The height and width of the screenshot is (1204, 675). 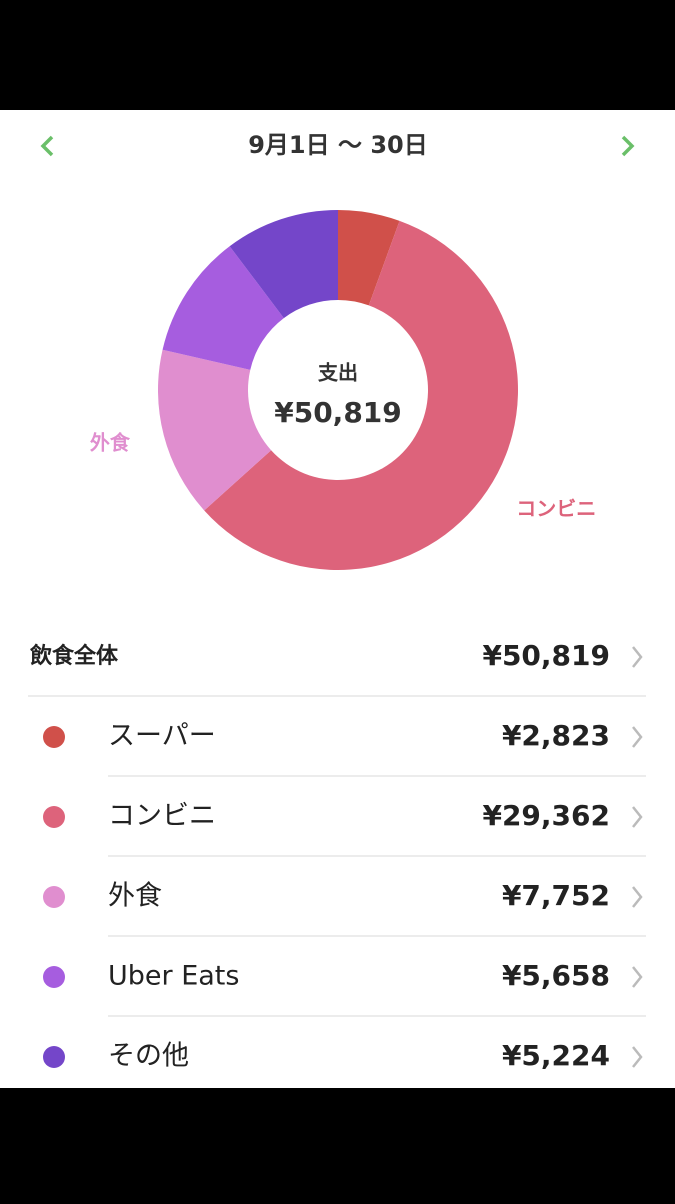 I want to click on row-value: ¥7,752, so click(x=556, y=895).